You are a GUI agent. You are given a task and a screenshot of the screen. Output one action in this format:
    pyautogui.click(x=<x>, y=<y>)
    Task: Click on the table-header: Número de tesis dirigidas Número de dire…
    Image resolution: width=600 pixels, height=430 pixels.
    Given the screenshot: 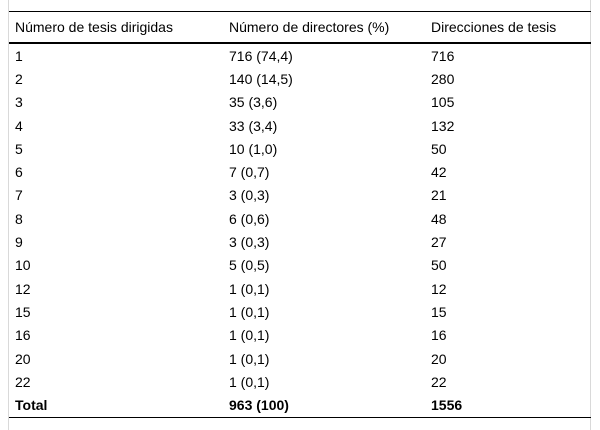 What is the action you would take?
    pyautogui.click(x=300, y=27)
    